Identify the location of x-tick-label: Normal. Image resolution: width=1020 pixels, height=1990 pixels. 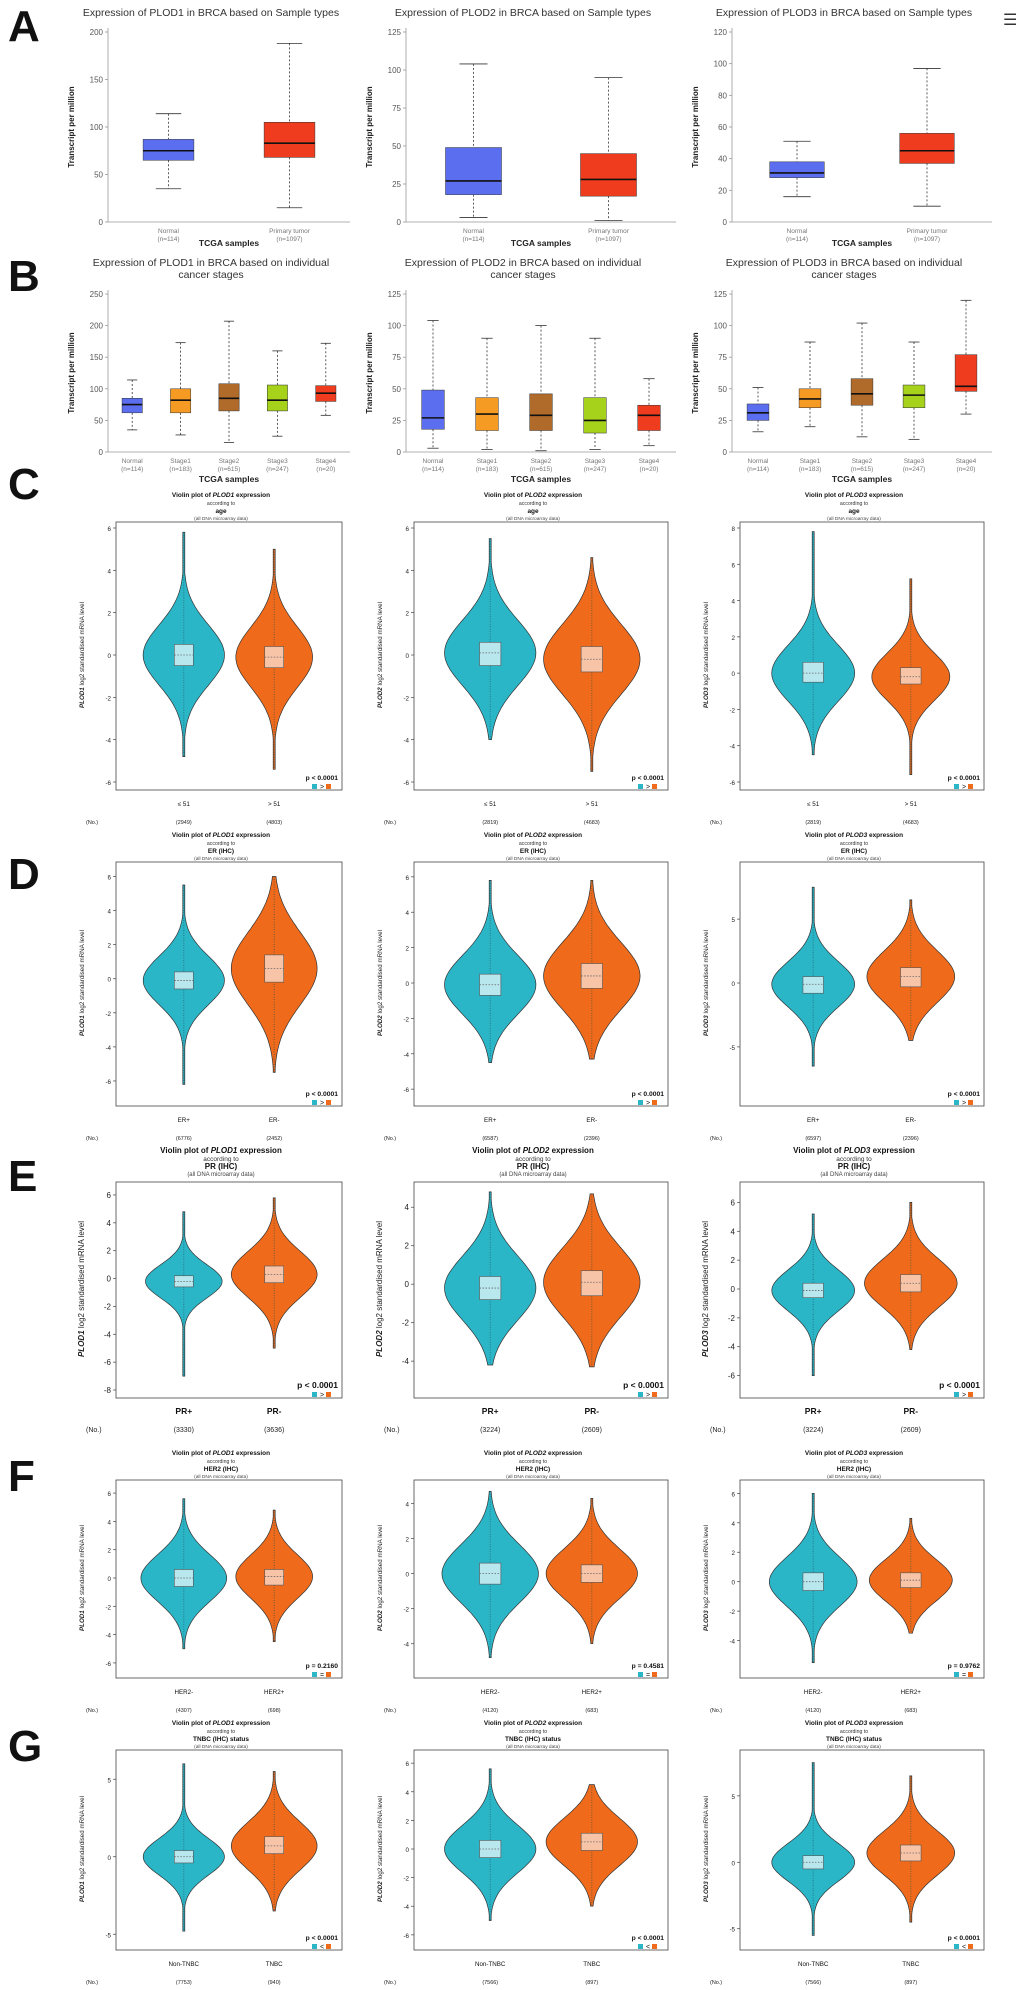
(133, 461).